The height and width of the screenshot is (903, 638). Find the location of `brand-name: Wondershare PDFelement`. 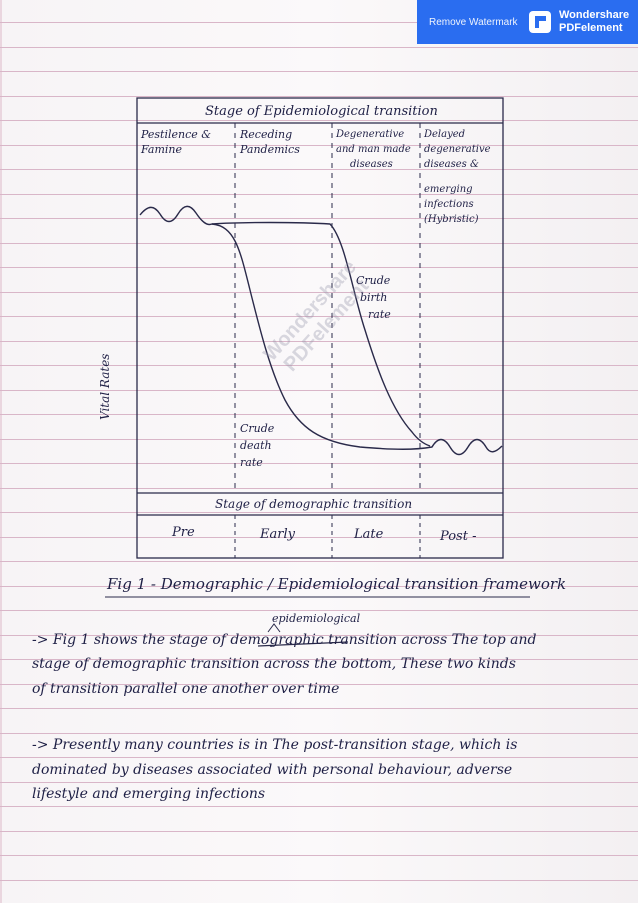

brand-name: Wondershare PDFelement is located at coordinates (594, 22).